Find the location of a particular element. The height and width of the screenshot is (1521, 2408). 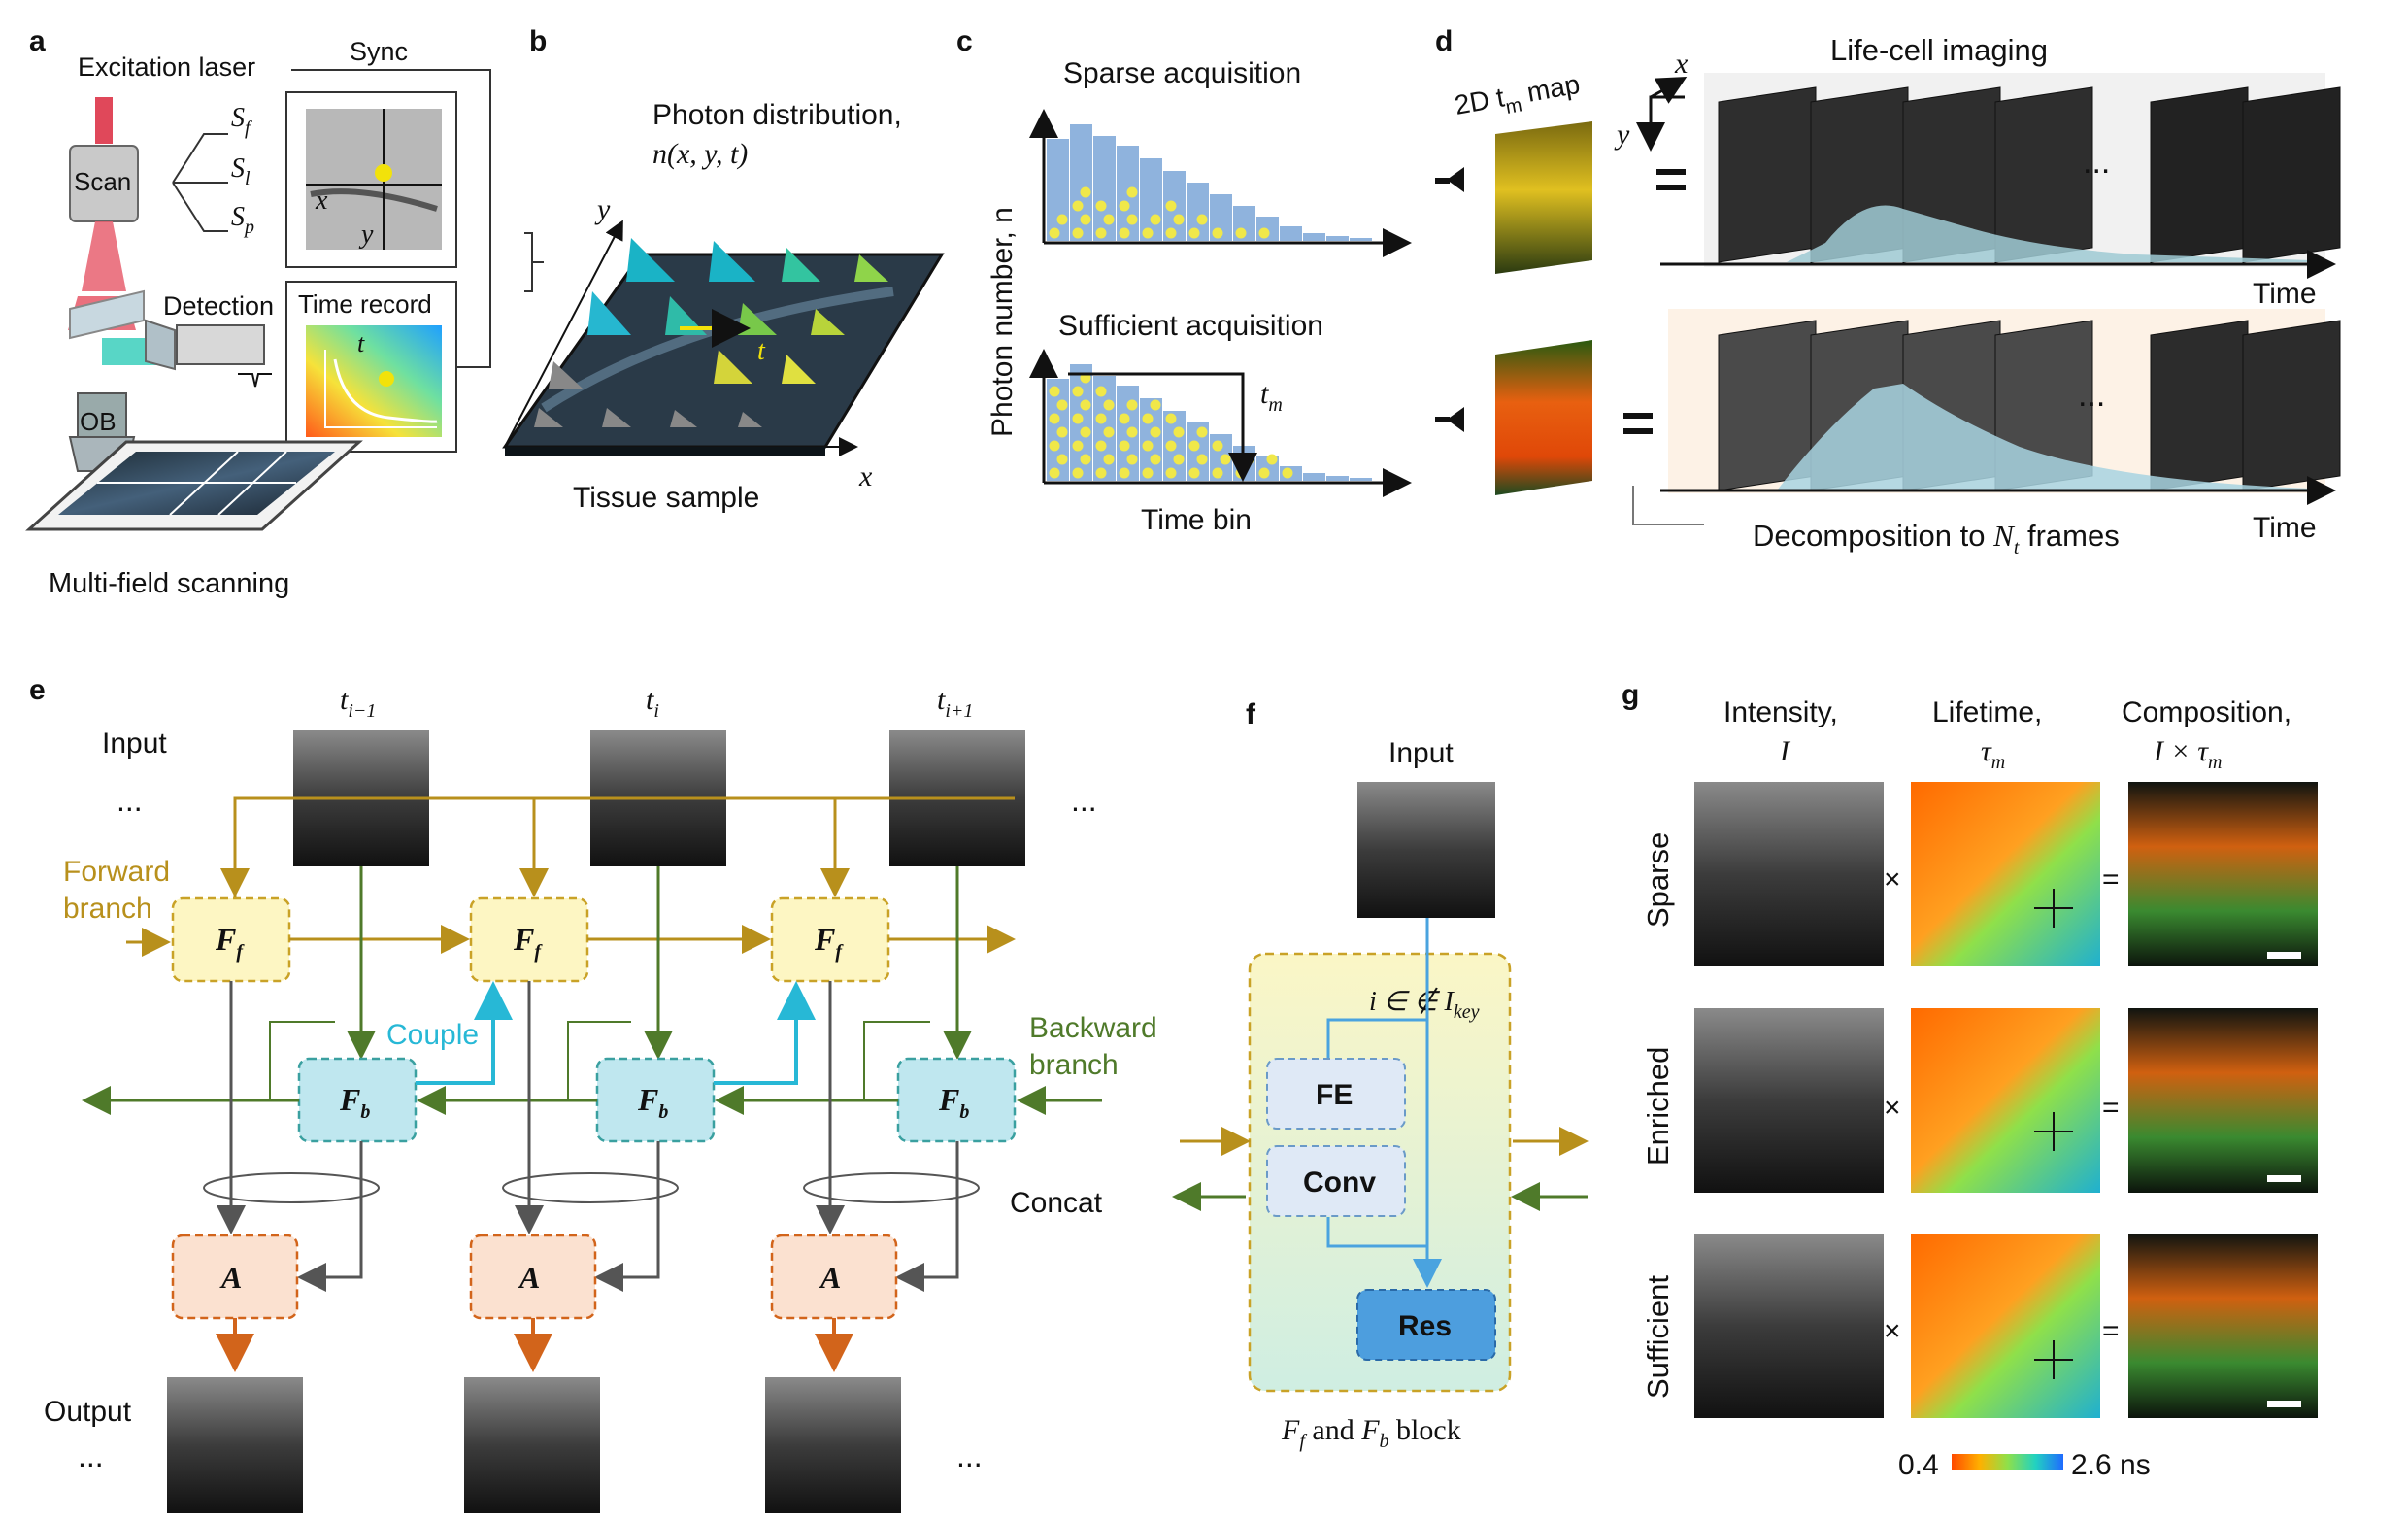

photon-triangles is located at coordinates (711, 332).